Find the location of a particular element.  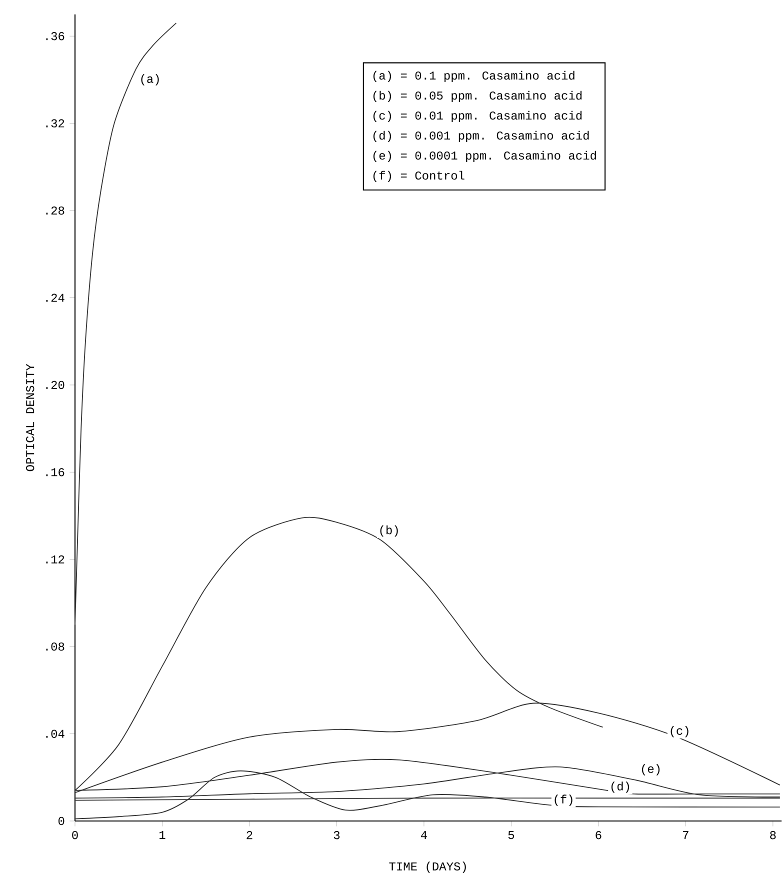

annotation: (f) = Control is located at coordinates (418, 176).